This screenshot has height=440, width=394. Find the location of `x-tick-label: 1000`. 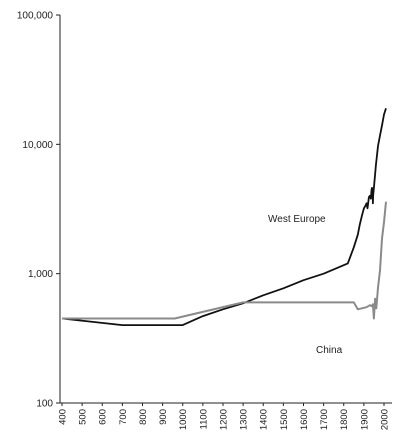

x-tick-label: 1000 is located at coordinates (183, 419).